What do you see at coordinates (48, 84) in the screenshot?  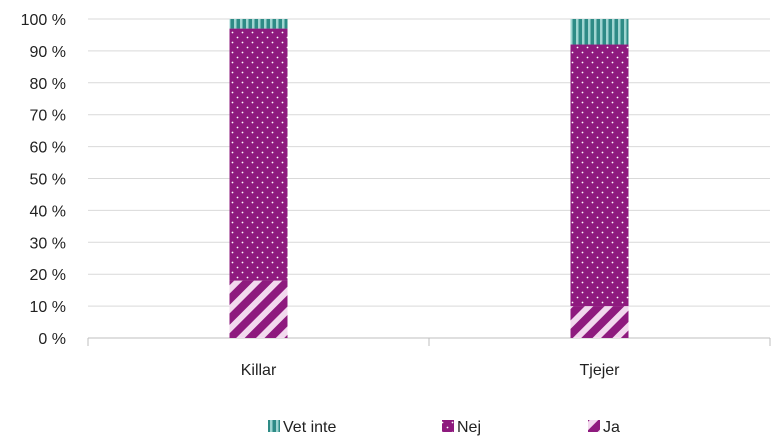 I see `y-tick-label: 80 %` at bounding box center [48, 84].